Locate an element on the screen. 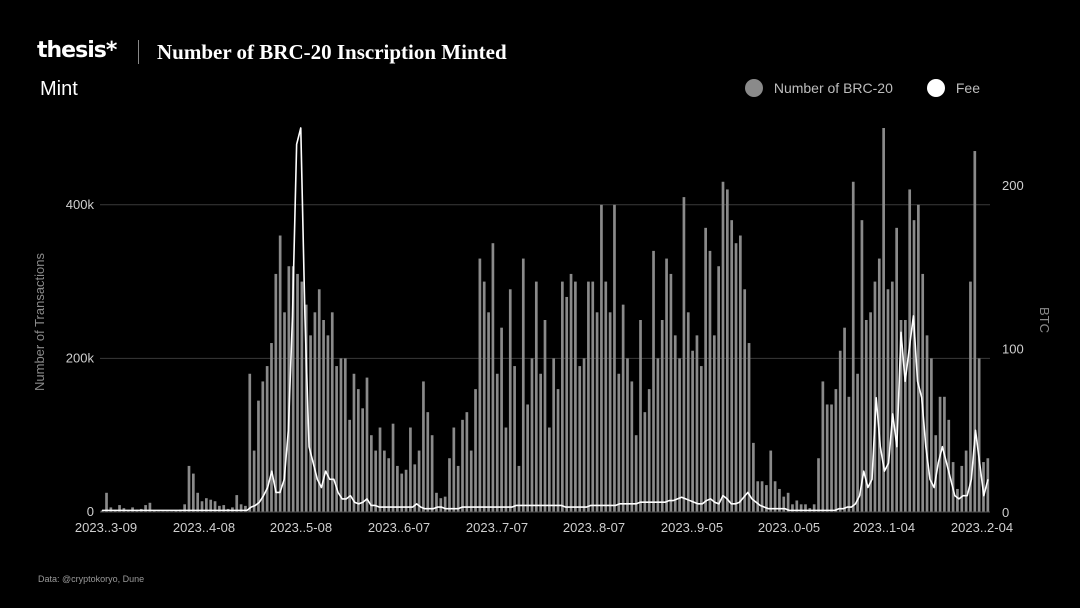  chart-subtitle: Mint is located at coordinates (59, 89).